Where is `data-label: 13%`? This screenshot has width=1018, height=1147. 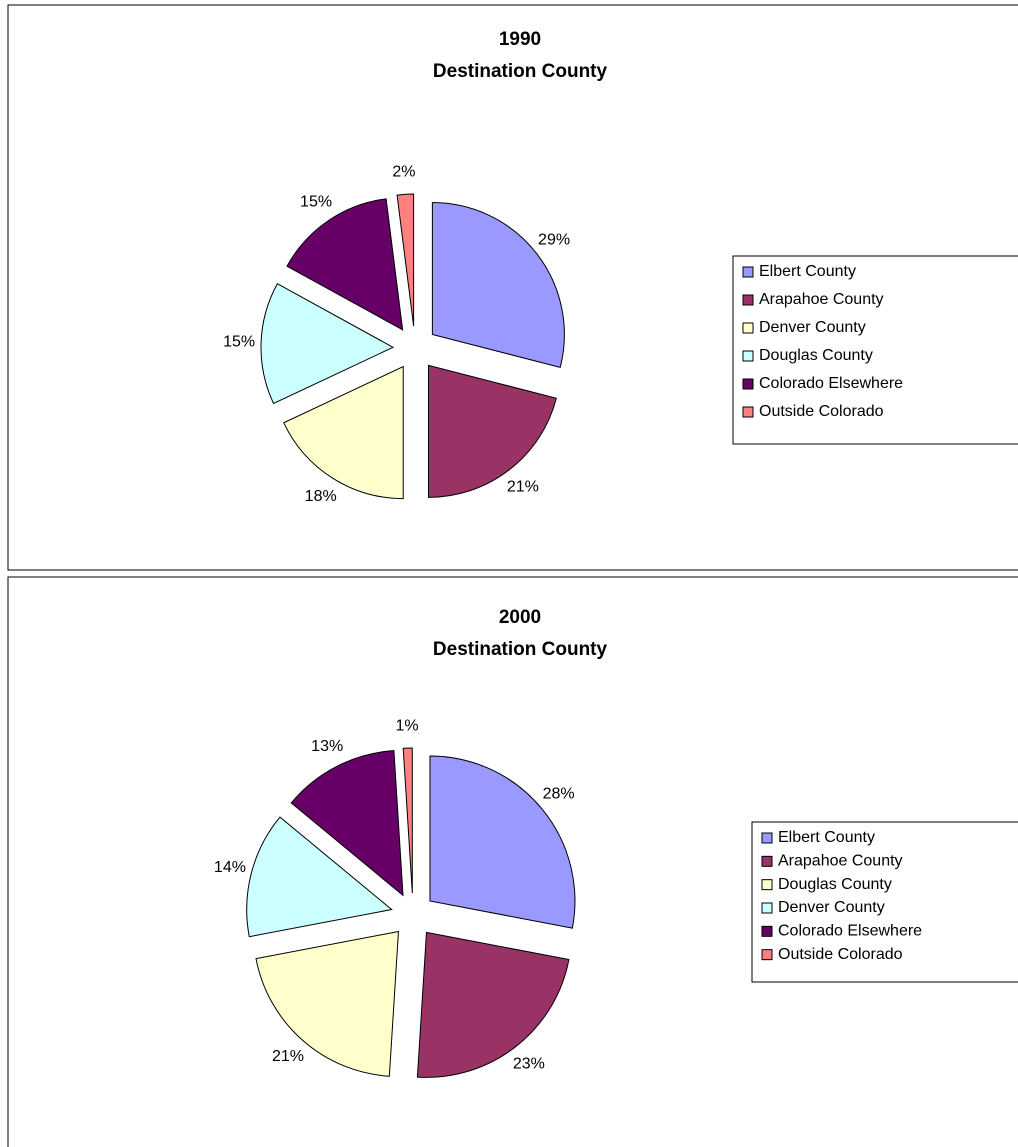 data-label: 13% is located at coordinates (327, 746).